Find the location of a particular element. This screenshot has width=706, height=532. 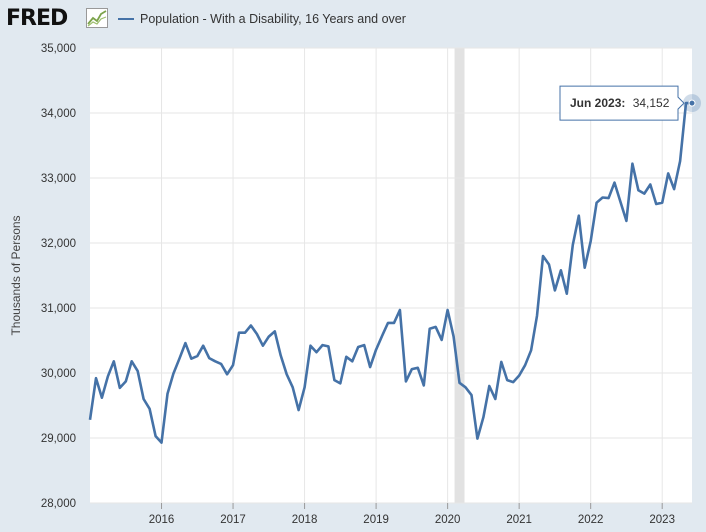

x-tick-labels: 2016 2017 2018 2019 2020 2021 2022 2023 is located at coordinates (412, 514).